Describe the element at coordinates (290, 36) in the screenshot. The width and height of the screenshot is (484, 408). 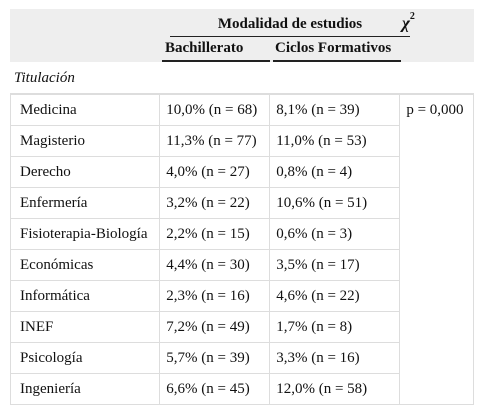
I see `group-header-rule` at that location.